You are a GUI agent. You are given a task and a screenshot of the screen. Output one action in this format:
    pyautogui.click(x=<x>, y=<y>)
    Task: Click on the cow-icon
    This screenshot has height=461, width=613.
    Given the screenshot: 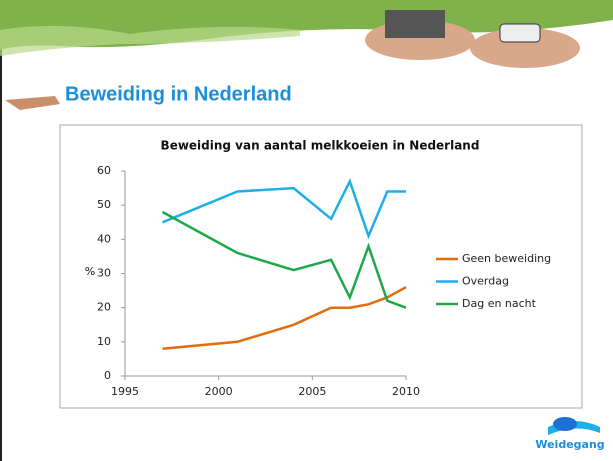 What is the action you would take?
    pyautogui.click(x=520, y=33)
    